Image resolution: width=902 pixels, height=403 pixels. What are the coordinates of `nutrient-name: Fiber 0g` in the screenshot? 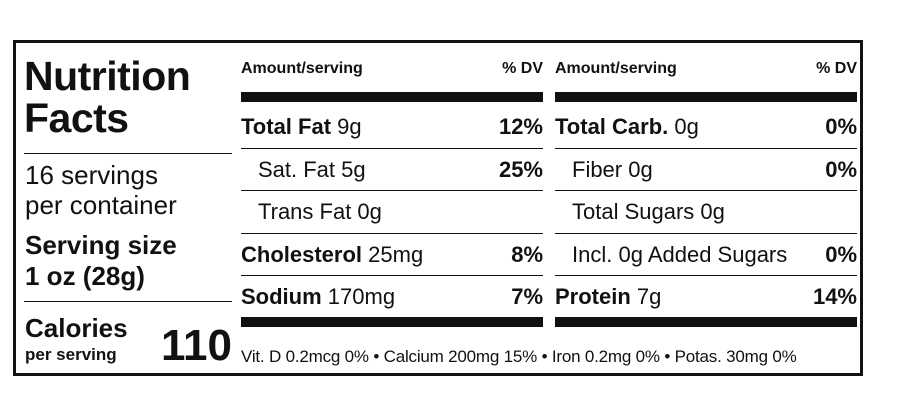 It's located at (612, 169).